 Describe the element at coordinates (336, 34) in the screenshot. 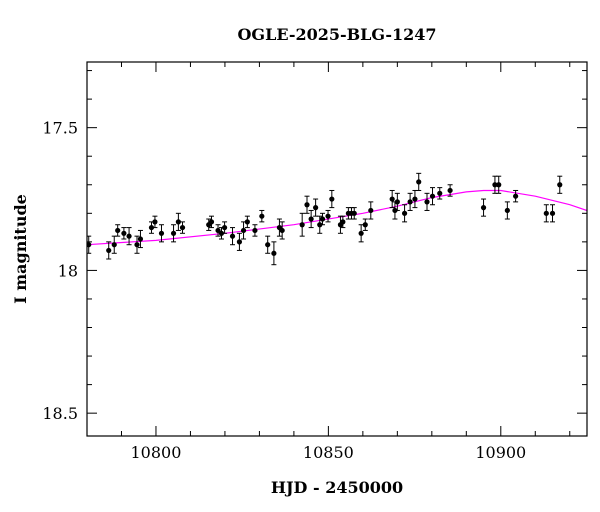

I see `chart-title: OGLE-2025-BLG-1247` at that location.